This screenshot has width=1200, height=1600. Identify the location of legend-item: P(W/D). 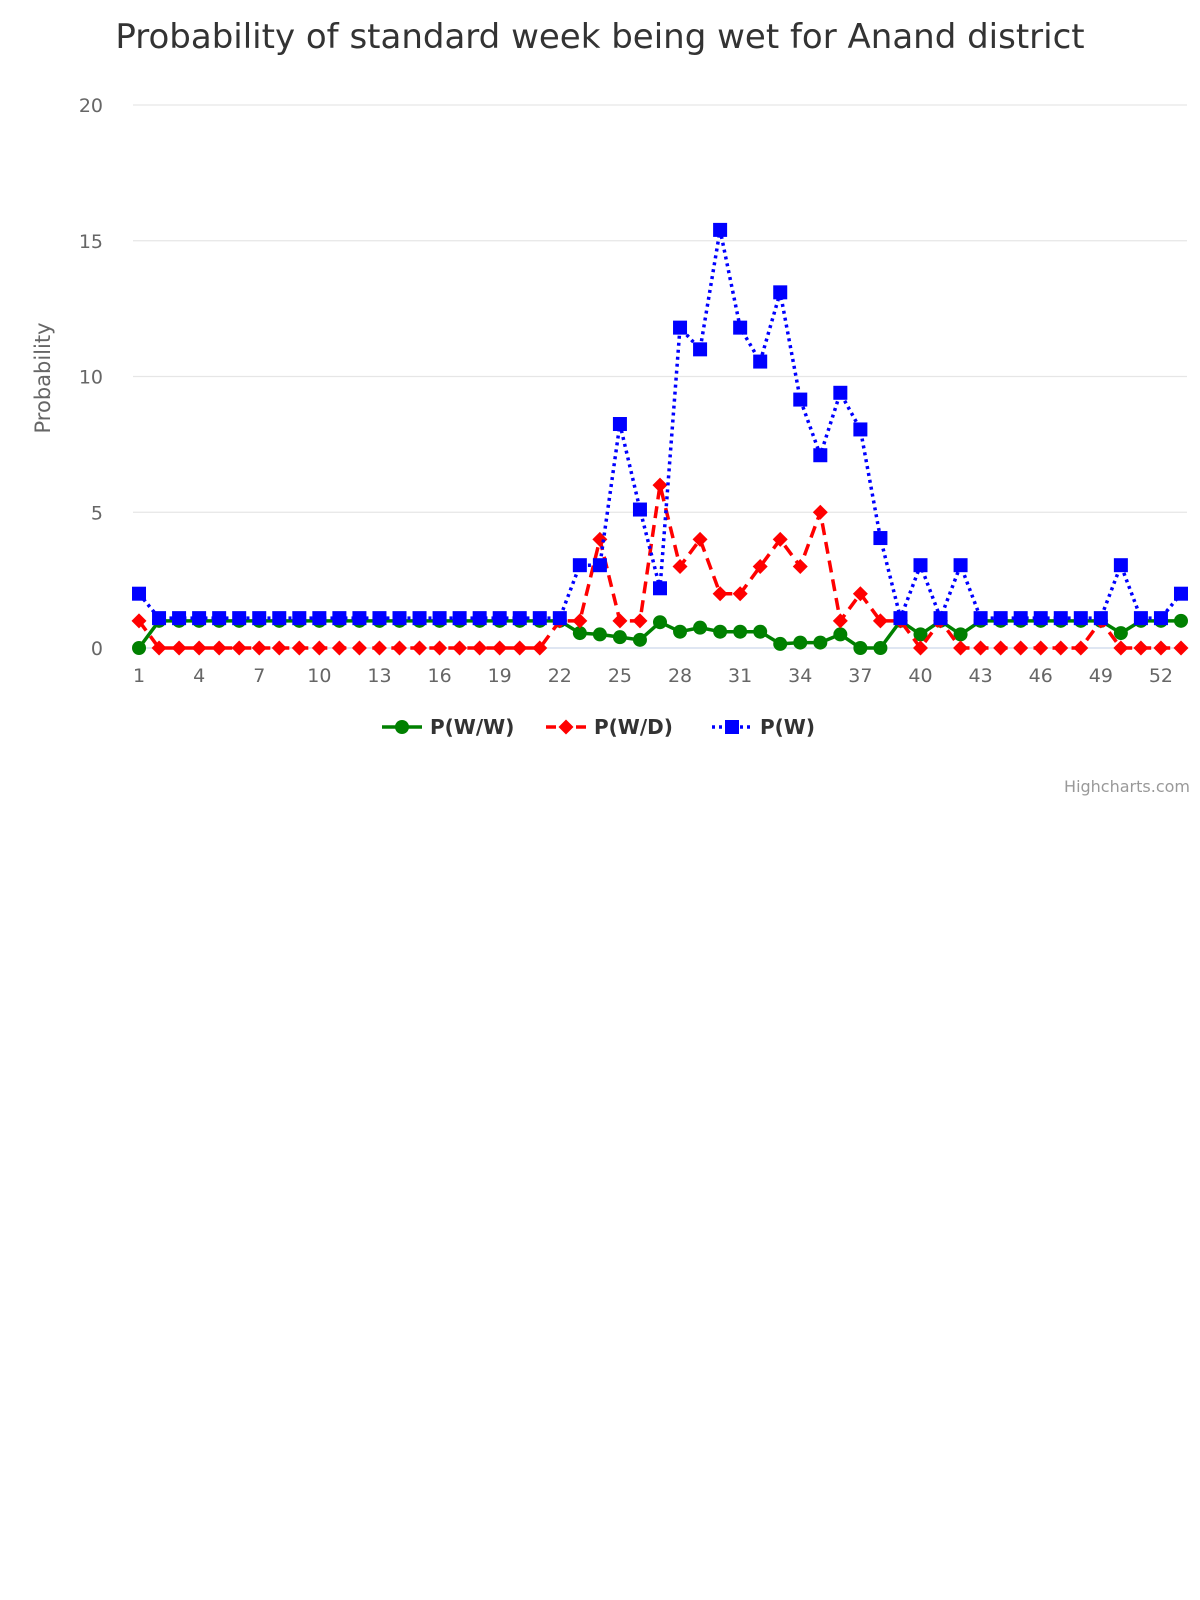
(609, 727).